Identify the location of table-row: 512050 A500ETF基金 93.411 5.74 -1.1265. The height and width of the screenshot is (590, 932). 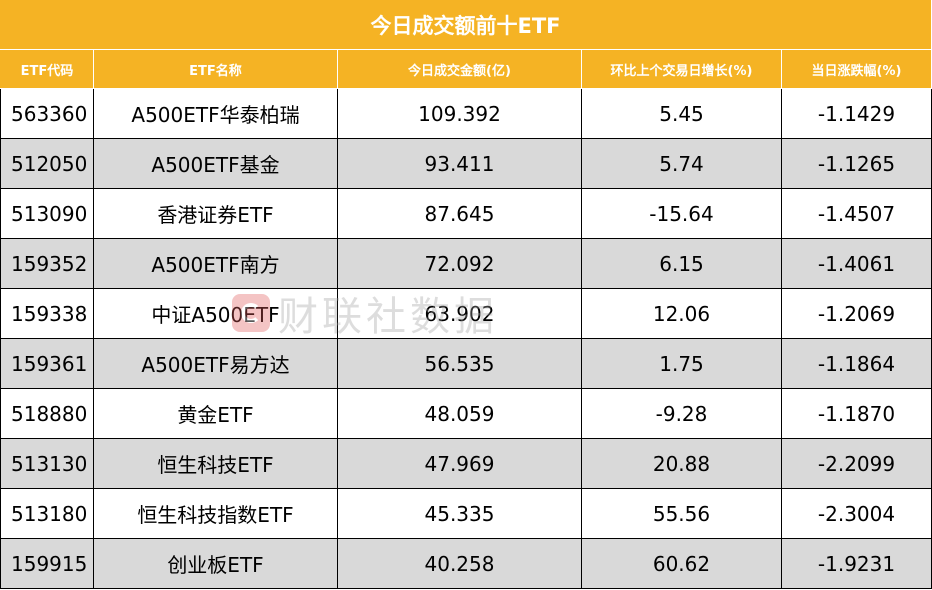
(466, 163).